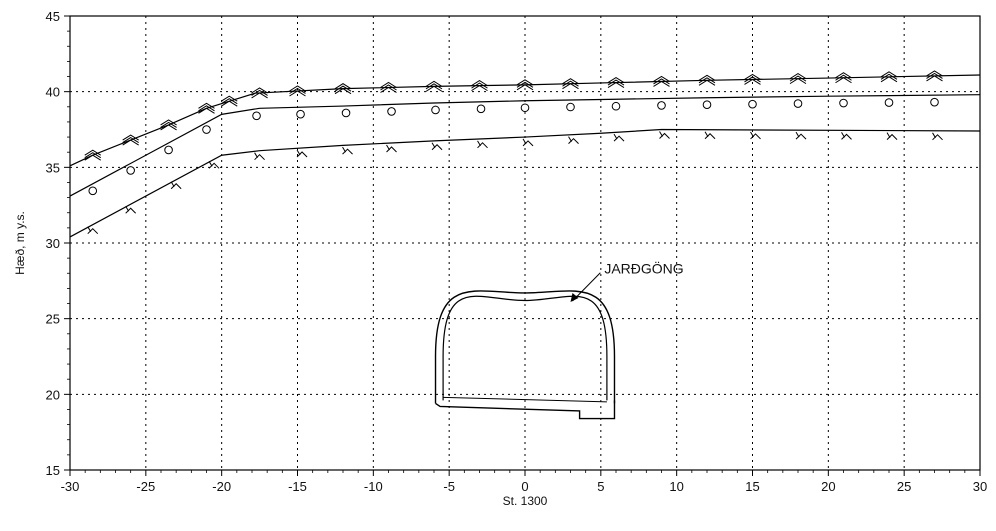 The height and width of the screenshot is (531, 996). What do you see at coordinates (53, 319) in the screenshot?
I see `y-tick-label: 25` at bounding box center [53, 319].